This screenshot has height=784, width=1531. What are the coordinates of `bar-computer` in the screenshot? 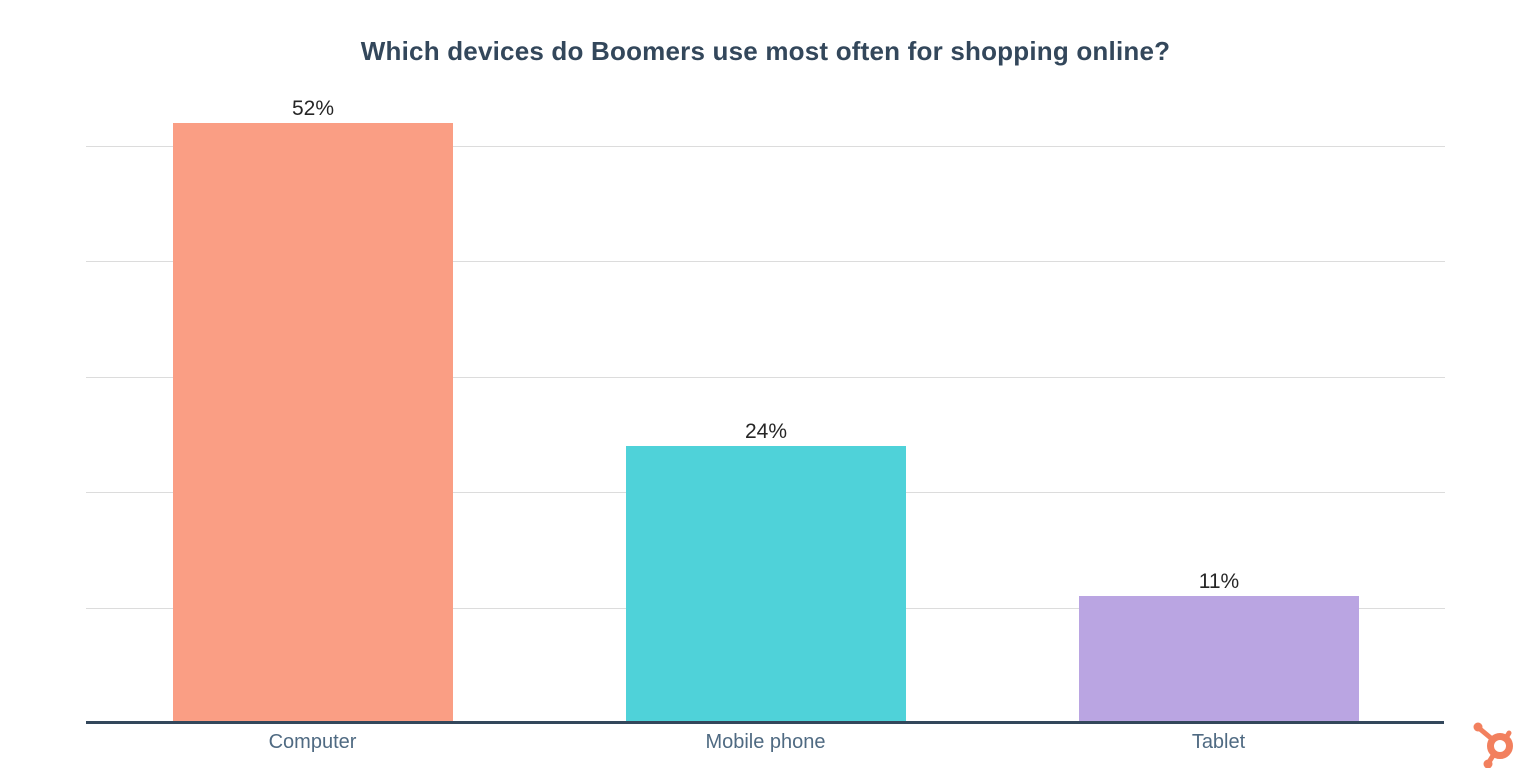 It's located at (313, 423).